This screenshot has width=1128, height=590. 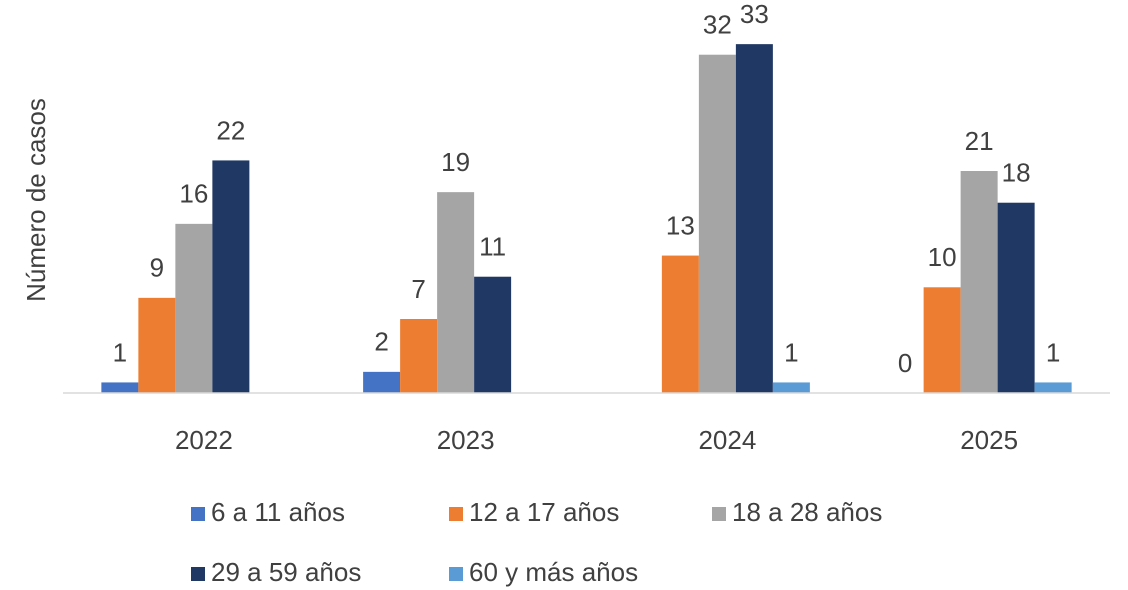 What do you see at coordinates (286, 572) in the screenshot?
I see `legend-label: 29 a 59 años` at bounding box center [286, 572].